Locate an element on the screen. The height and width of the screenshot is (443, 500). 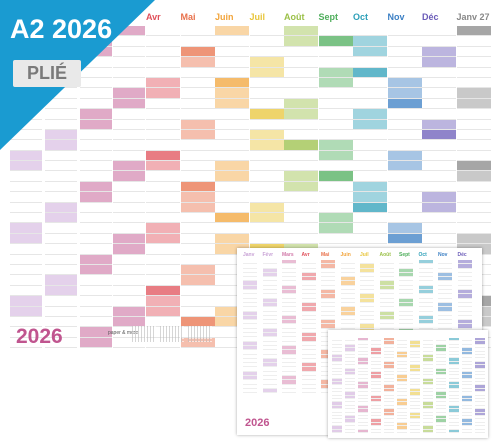
sheet-month-header: Mai is located at coordinates (325, 255).